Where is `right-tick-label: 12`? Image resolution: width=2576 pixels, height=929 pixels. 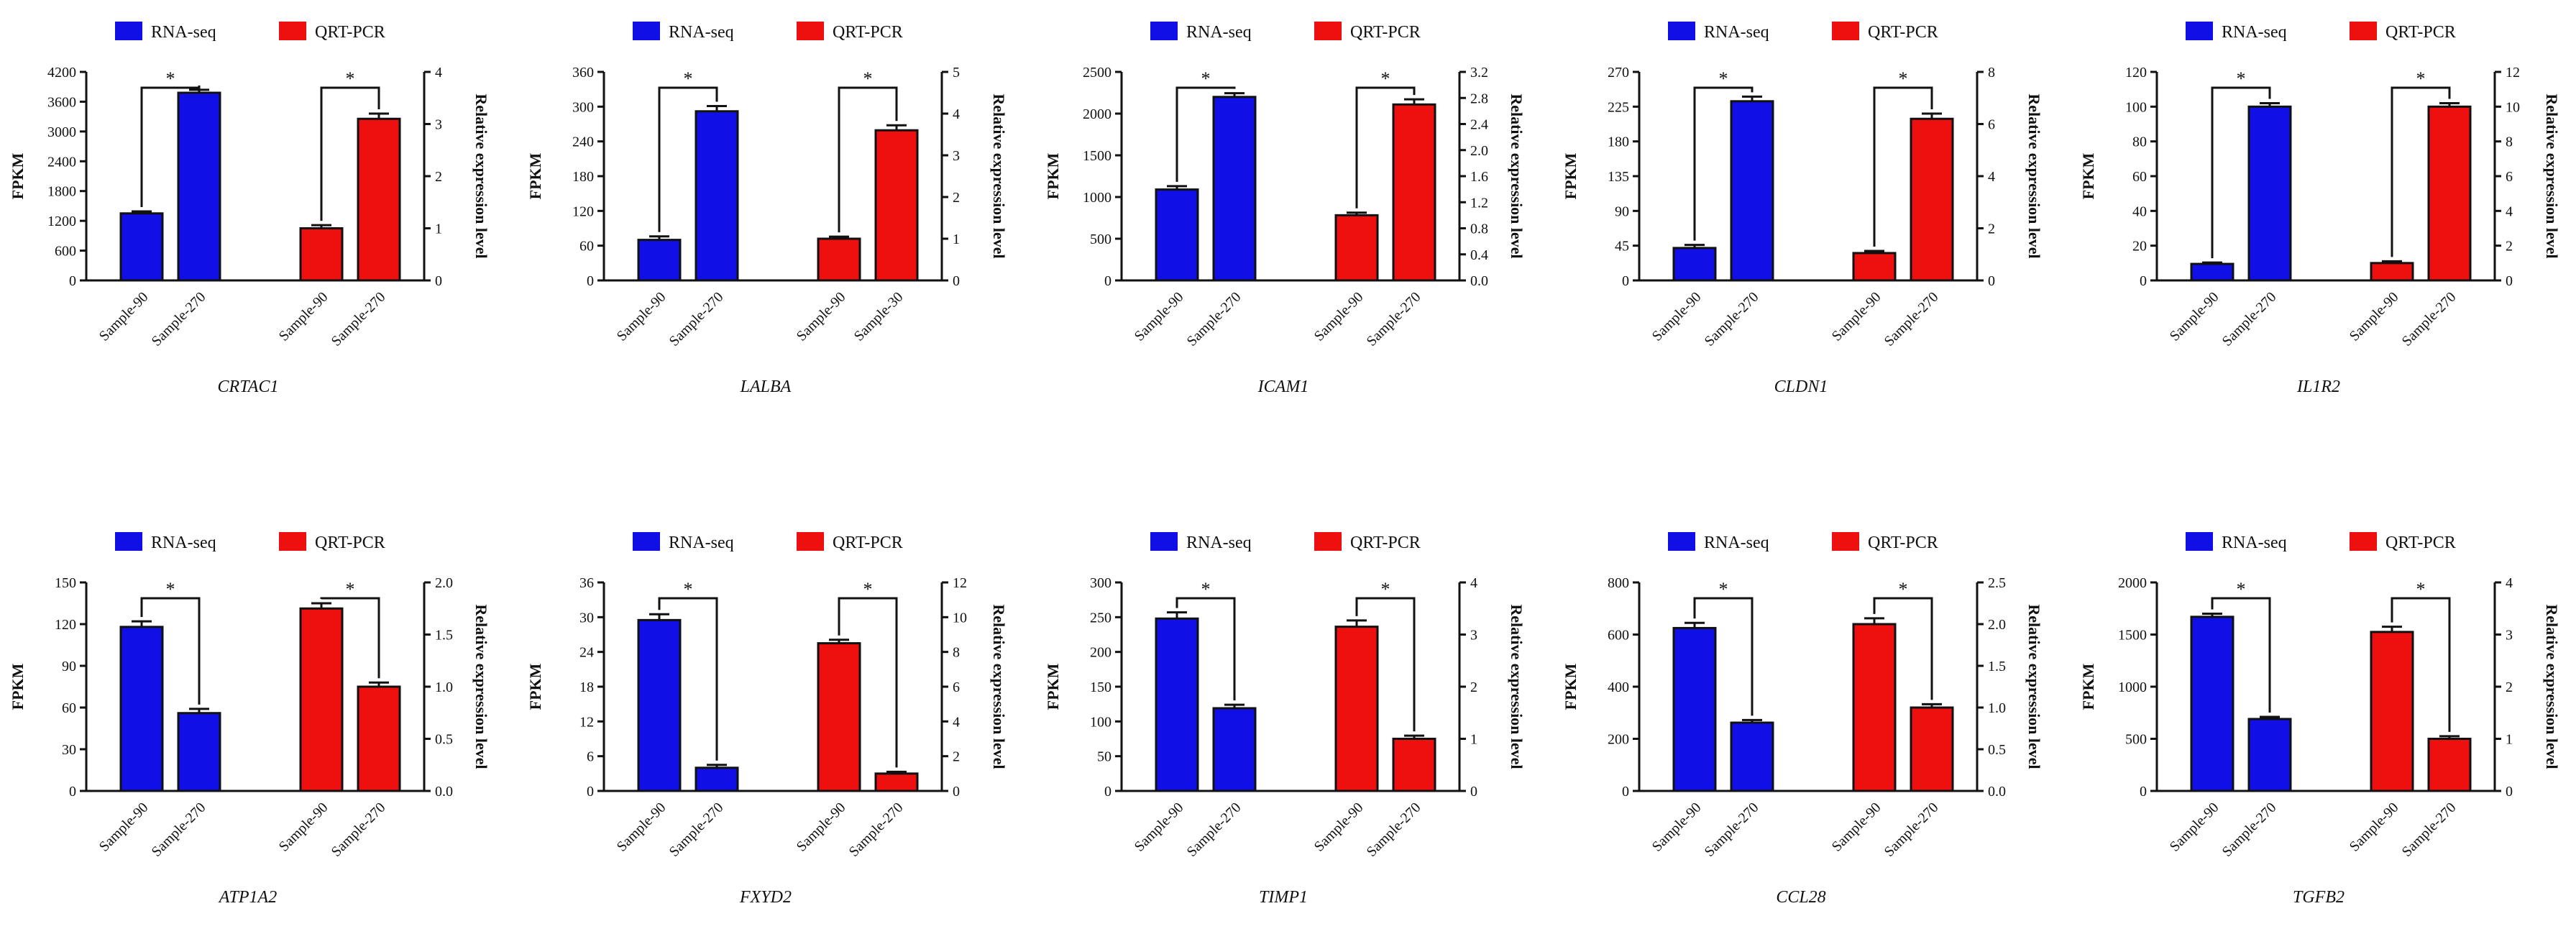
right-tick-label: 12 is located at coordinates (960, 583).